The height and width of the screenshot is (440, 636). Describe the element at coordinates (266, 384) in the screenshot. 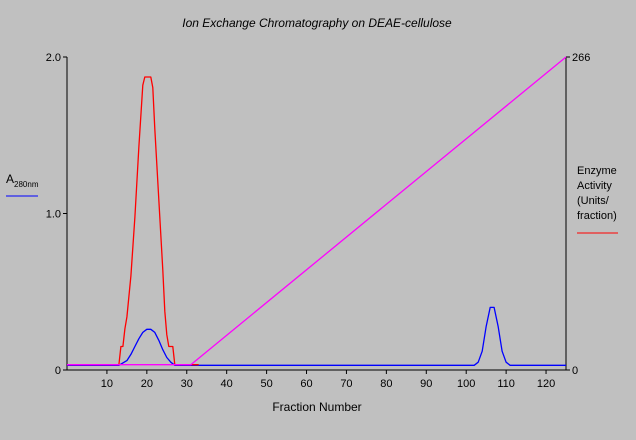

I see `x-tick-label: 50` at that location.